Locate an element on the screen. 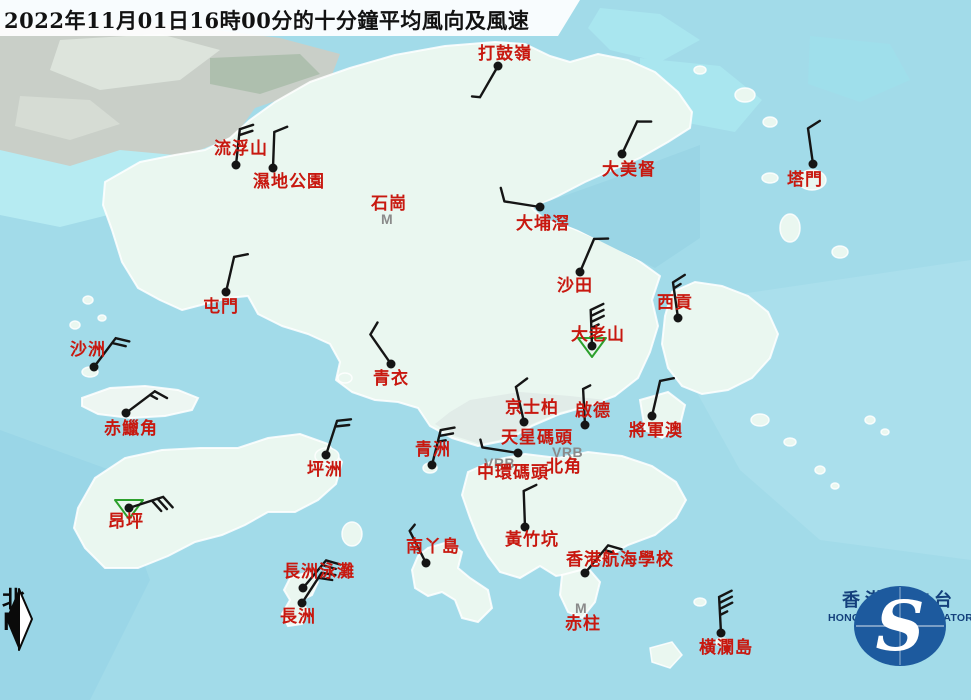 The height and width of the screenshot is (700, 971). tolo-harbour-water is located at coordinates (617, 206).